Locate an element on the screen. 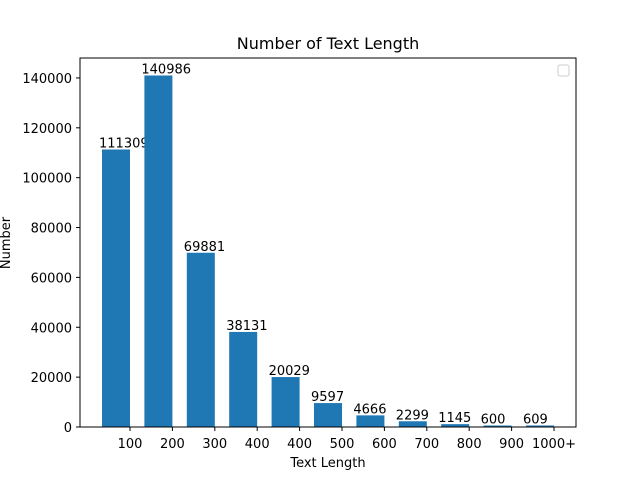 The height and width of the screenshot is (480, 640). x-tick-label-10: 1000+ is located at coordinates (554, 444).